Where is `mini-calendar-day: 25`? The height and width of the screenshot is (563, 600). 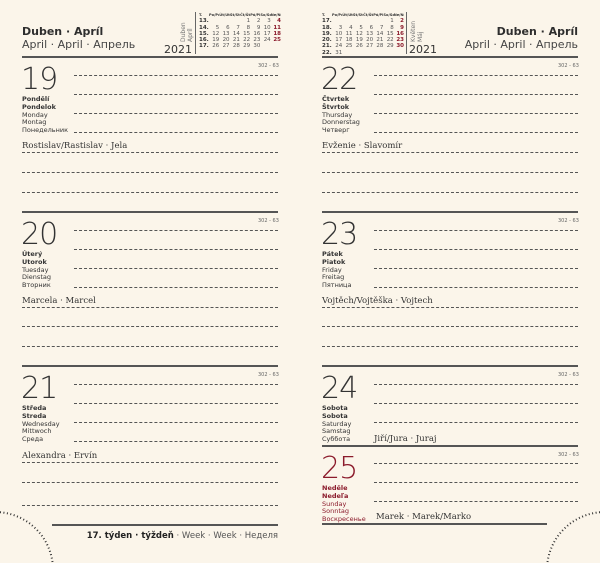
mini-calendar-day: 25 is located at coordinates (277, 40).